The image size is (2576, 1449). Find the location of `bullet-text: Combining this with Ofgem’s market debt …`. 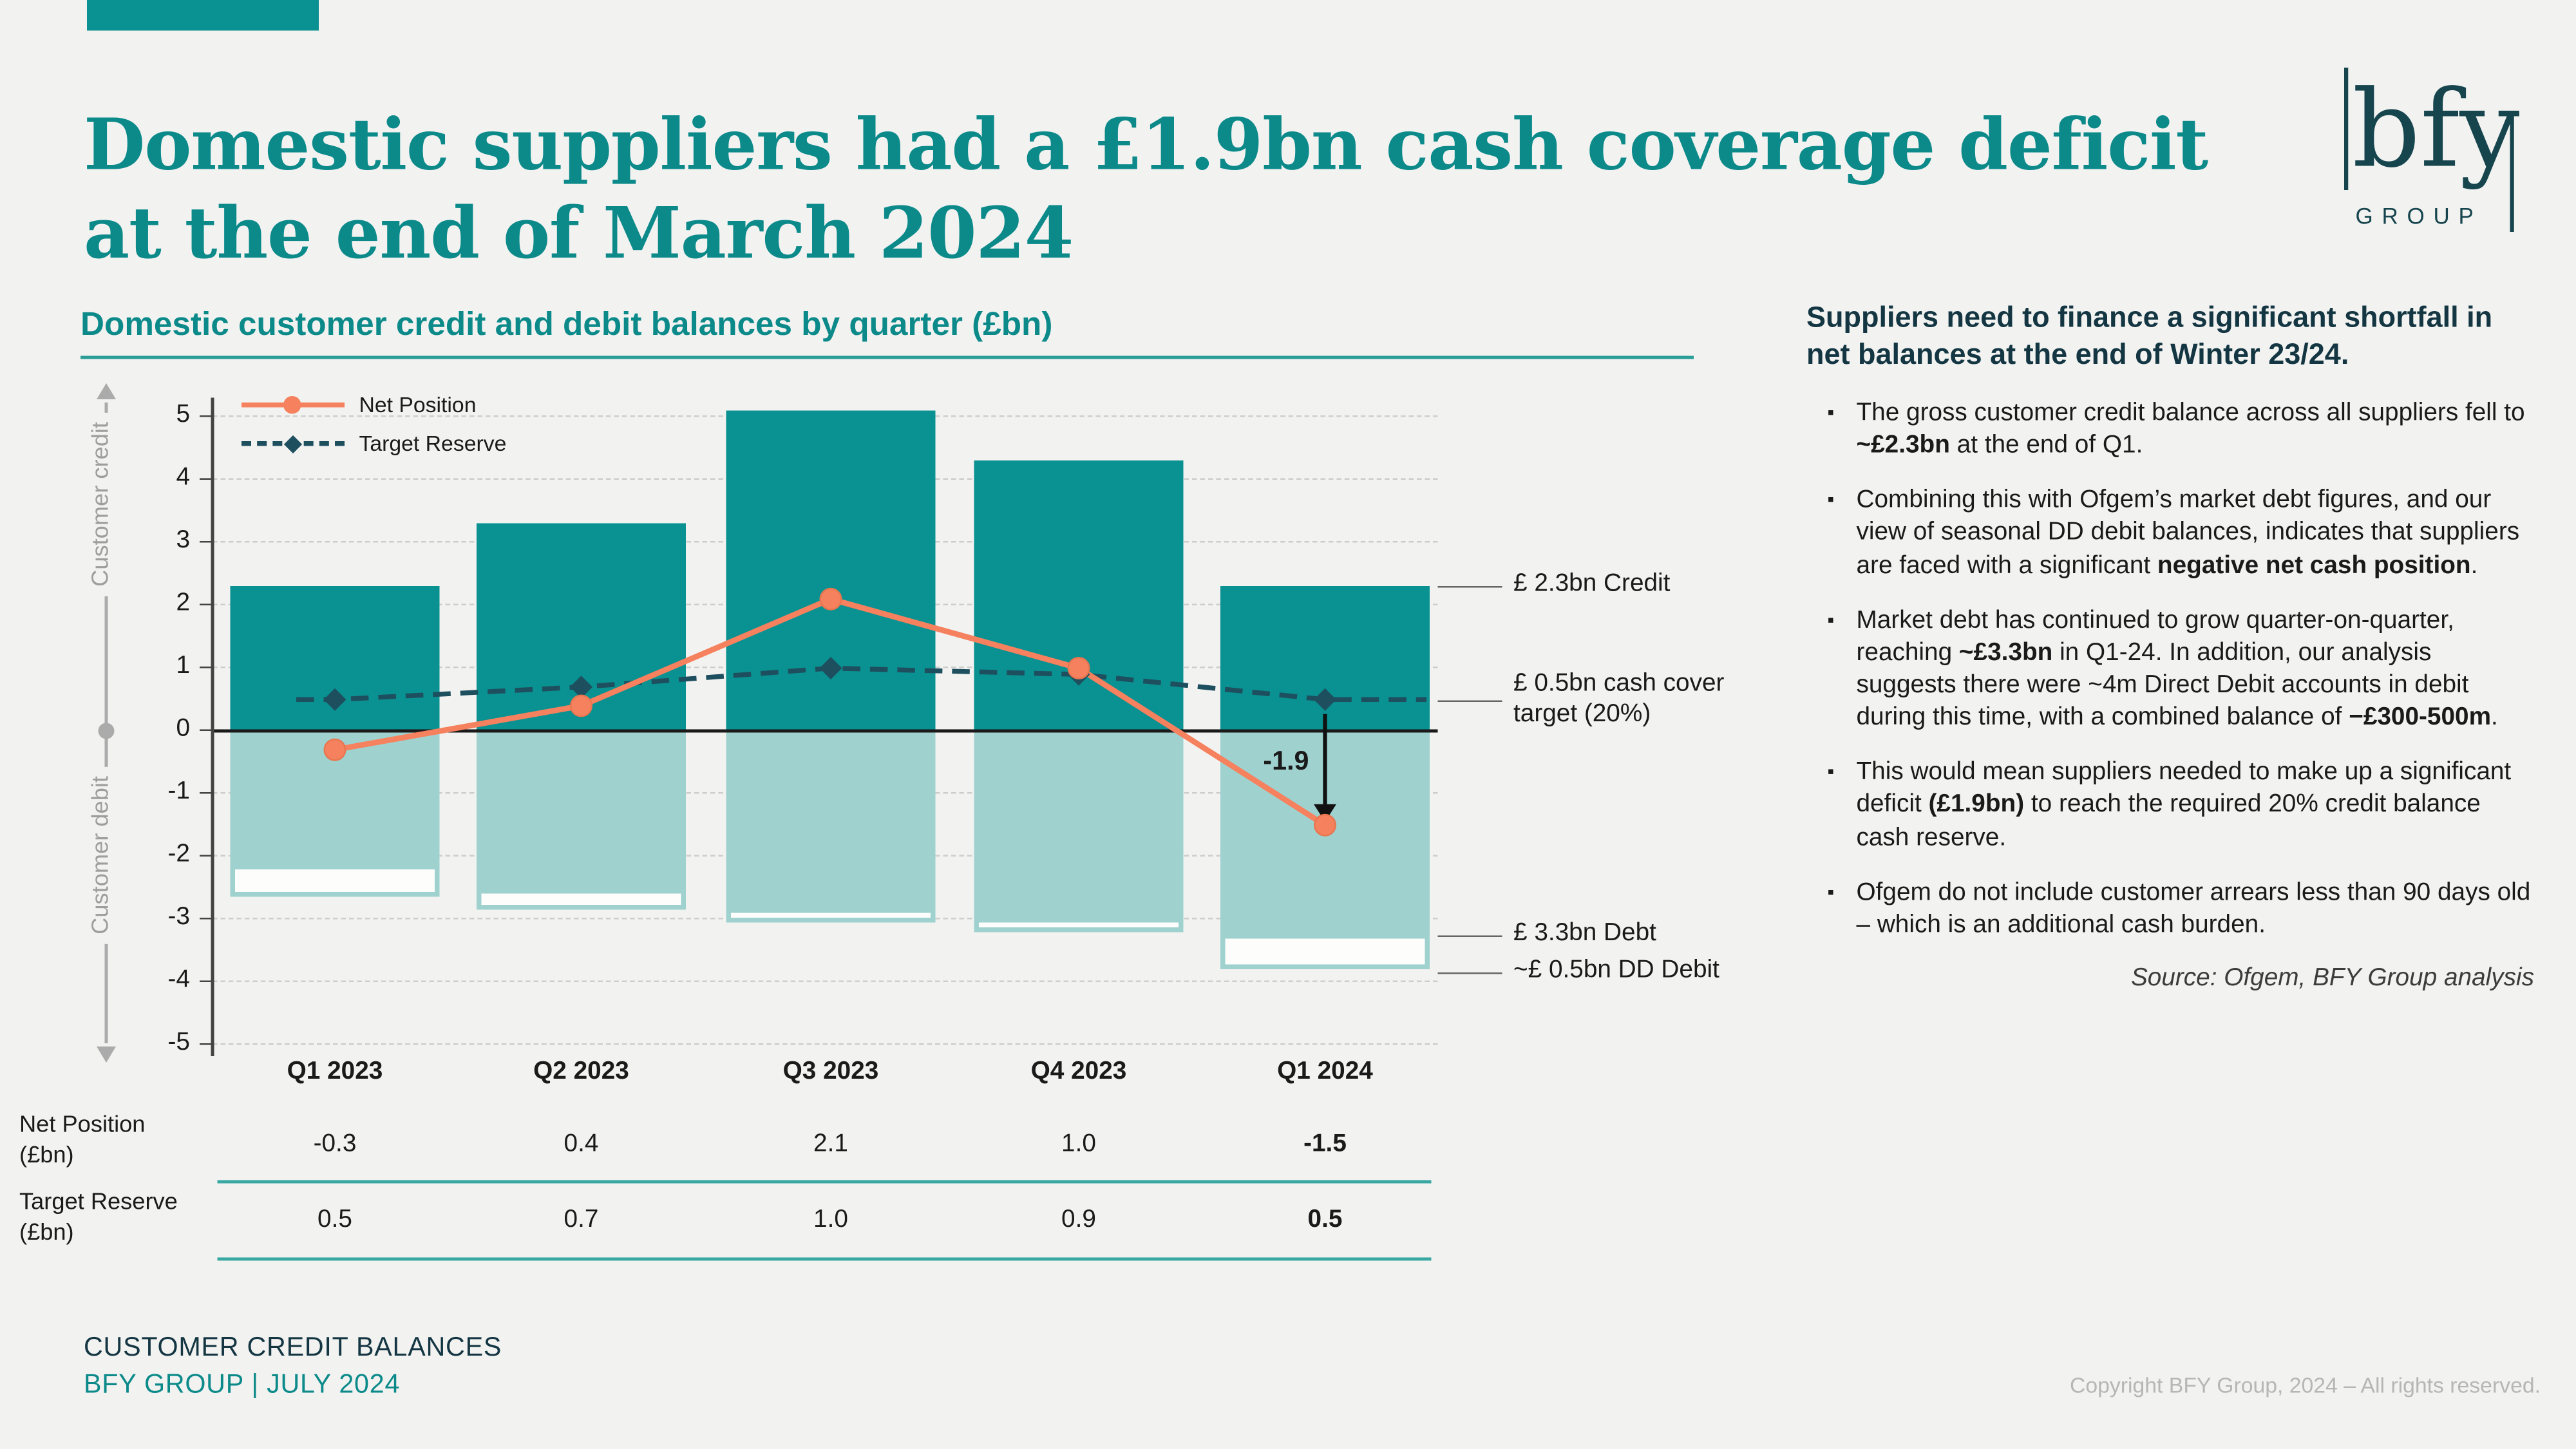

bullet-text: Combining this with Ofgem’s market debt … is located at coordinates (2188, 533).